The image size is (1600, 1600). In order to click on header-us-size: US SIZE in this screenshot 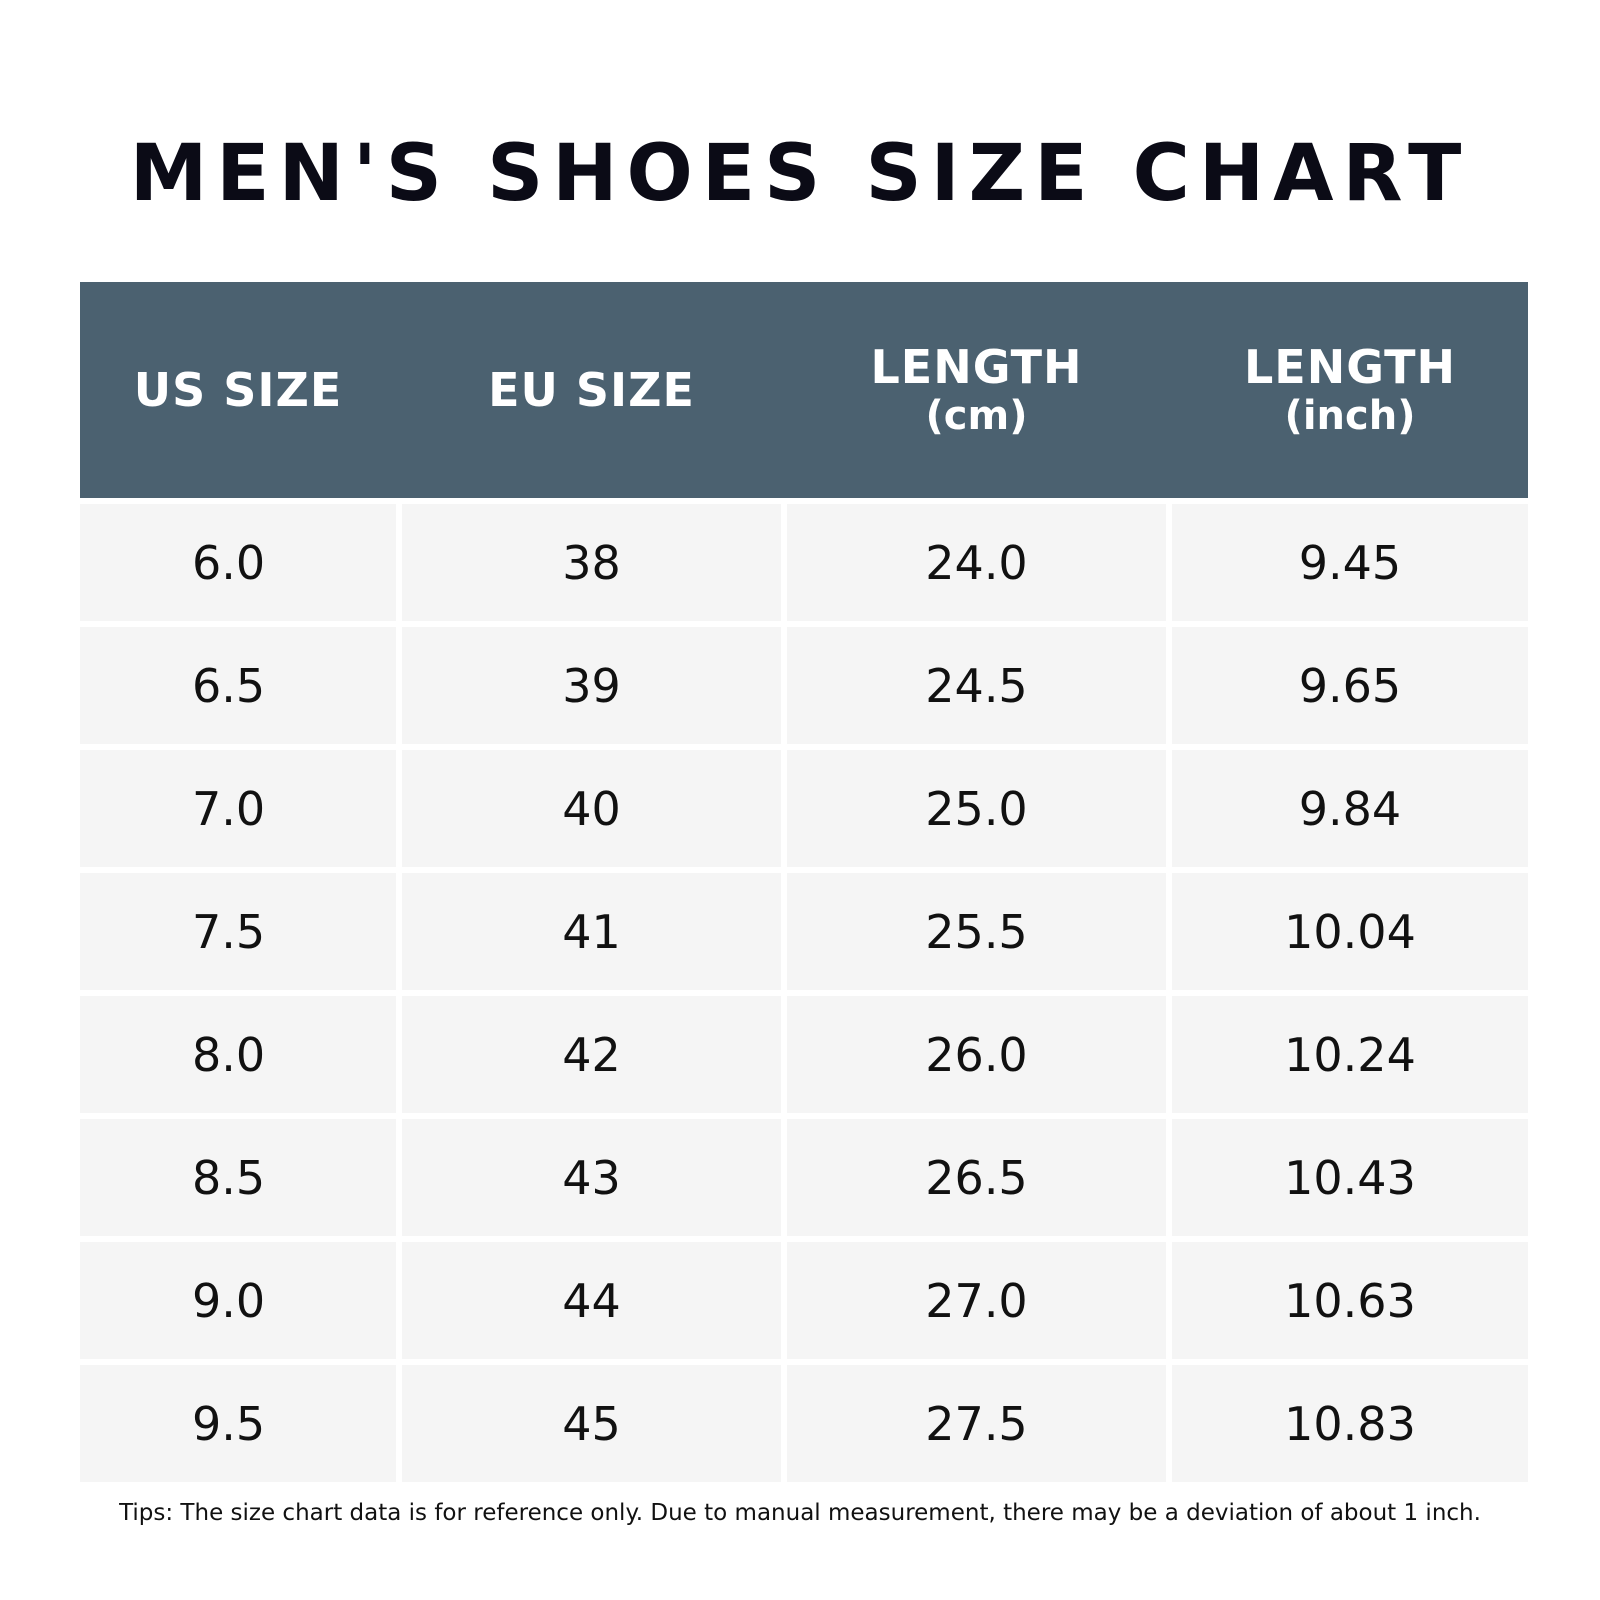, I will do `click(238, 390)`.